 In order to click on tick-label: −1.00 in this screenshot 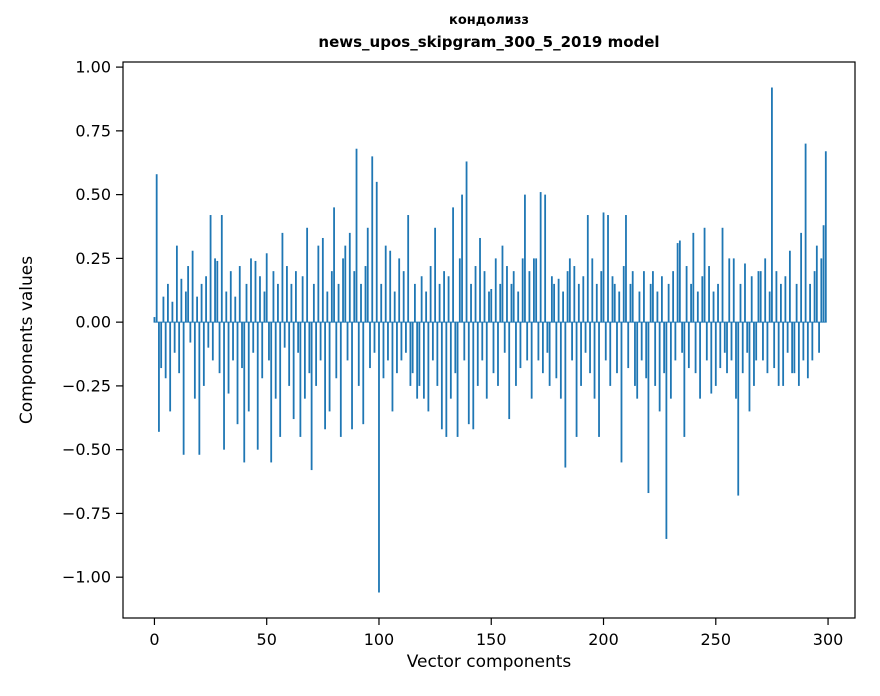, I will do `click(86, 577)`.